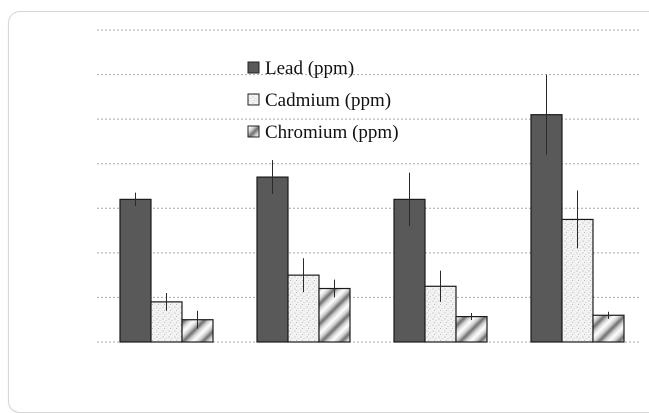 This screenshot has width=649, height=413. I want to click on legend-swatch-cadmium, so click(253, 99).